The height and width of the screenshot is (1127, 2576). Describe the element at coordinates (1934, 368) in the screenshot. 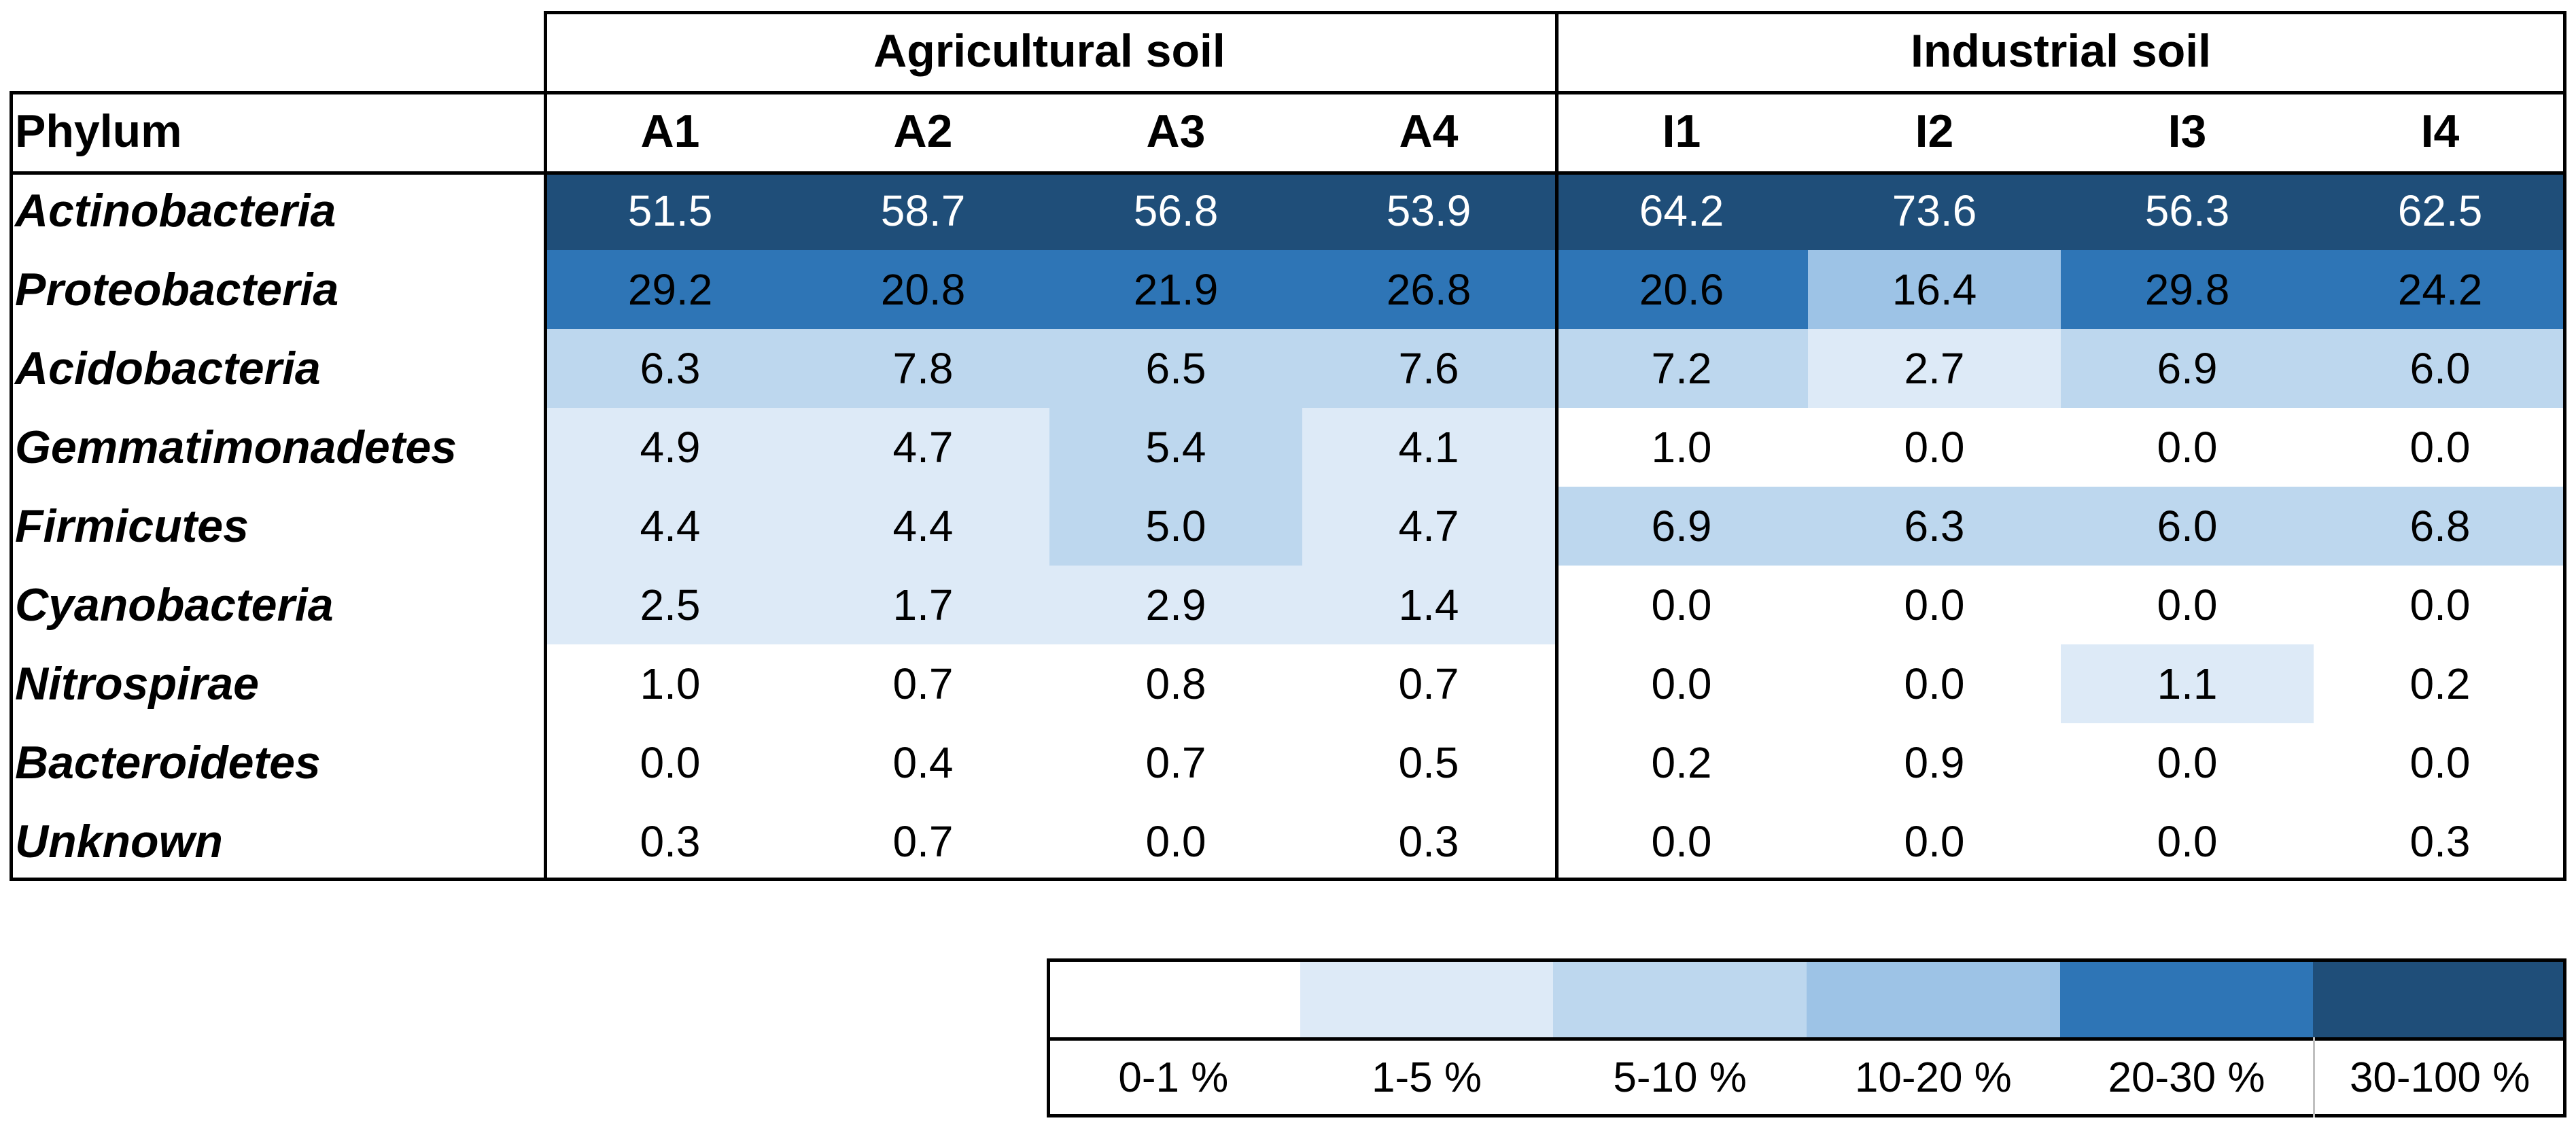

I see `heatmap-cell: 2.7` at that location.